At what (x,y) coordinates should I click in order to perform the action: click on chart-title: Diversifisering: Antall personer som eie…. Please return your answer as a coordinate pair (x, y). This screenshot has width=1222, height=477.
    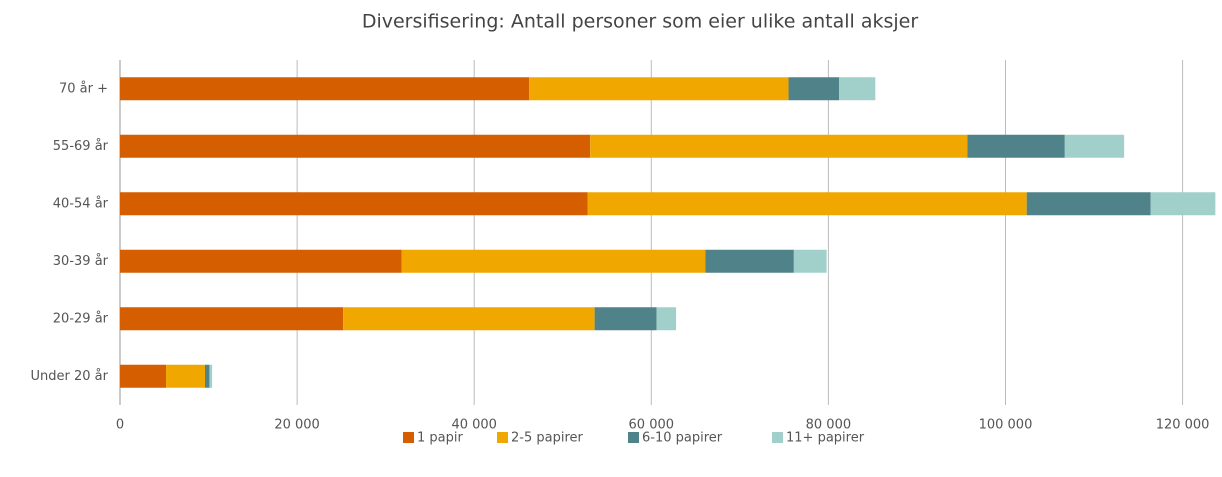
    Looking at the image, I should click on (640, 22).